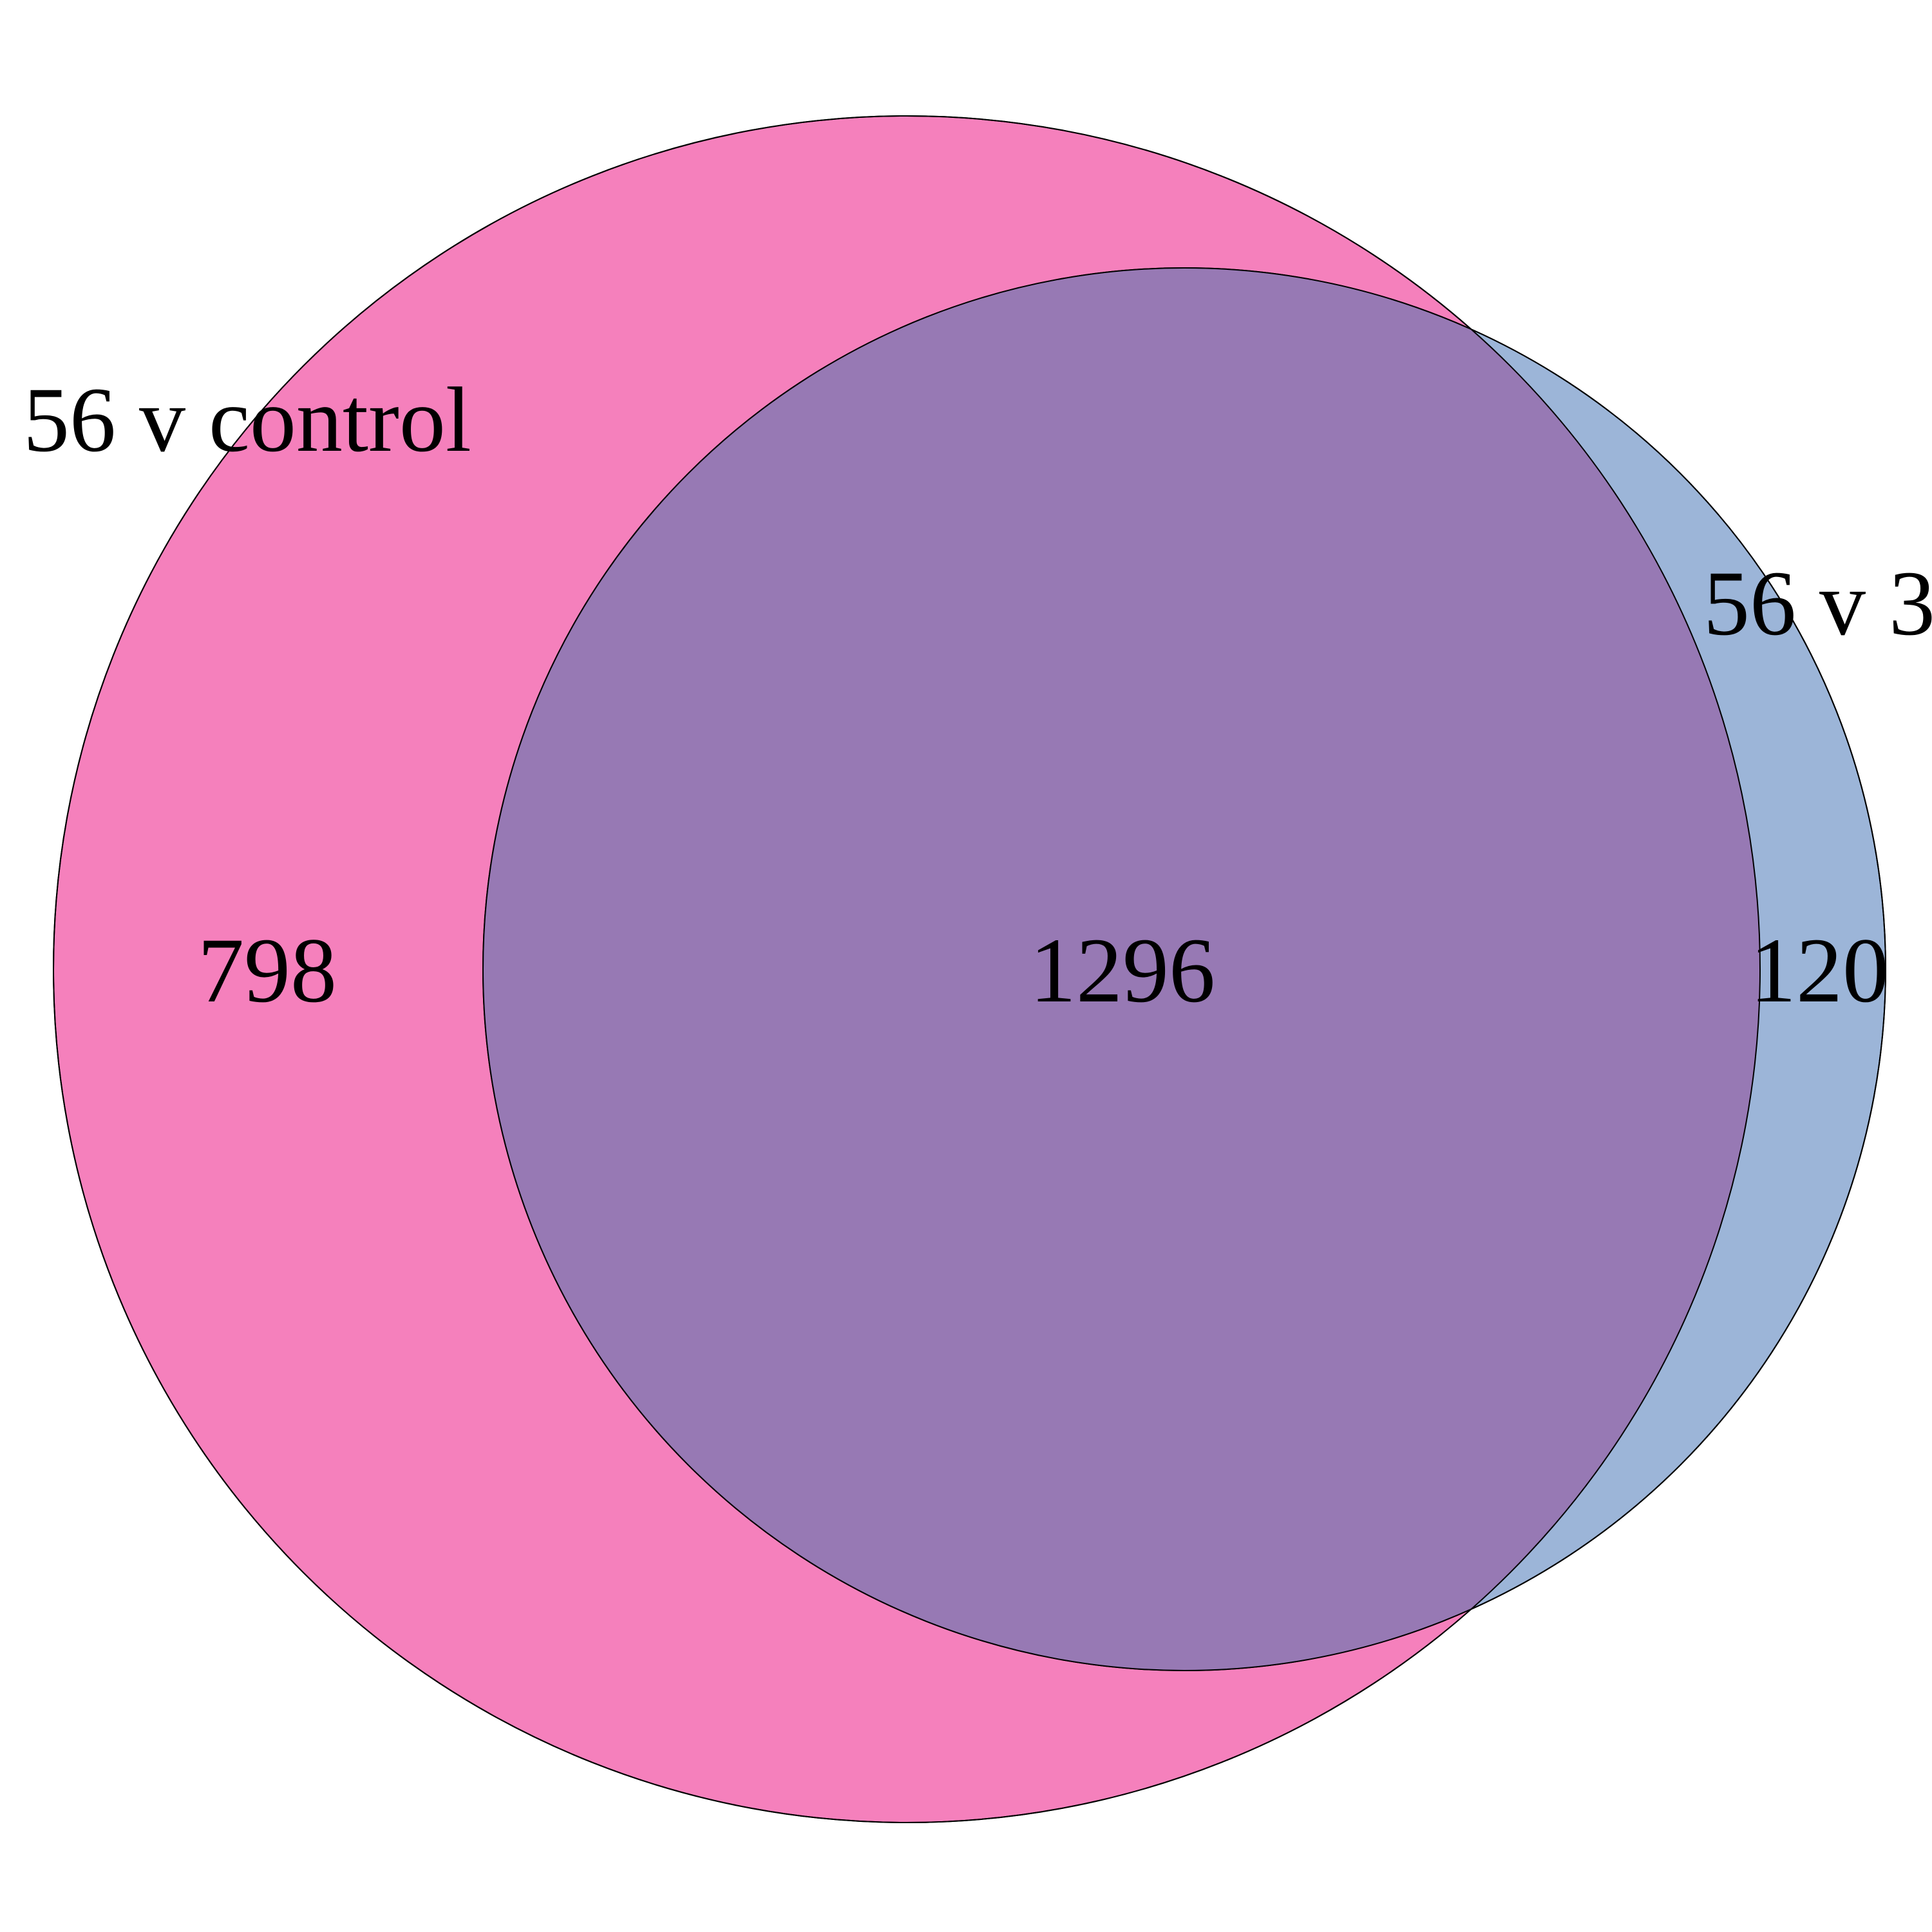 The height and width of the screenshot is (1932, 1932). Describe the element at coordinates (1820, 971) in the screenshot. I see `count-only-56-v-3: 120` at that location.